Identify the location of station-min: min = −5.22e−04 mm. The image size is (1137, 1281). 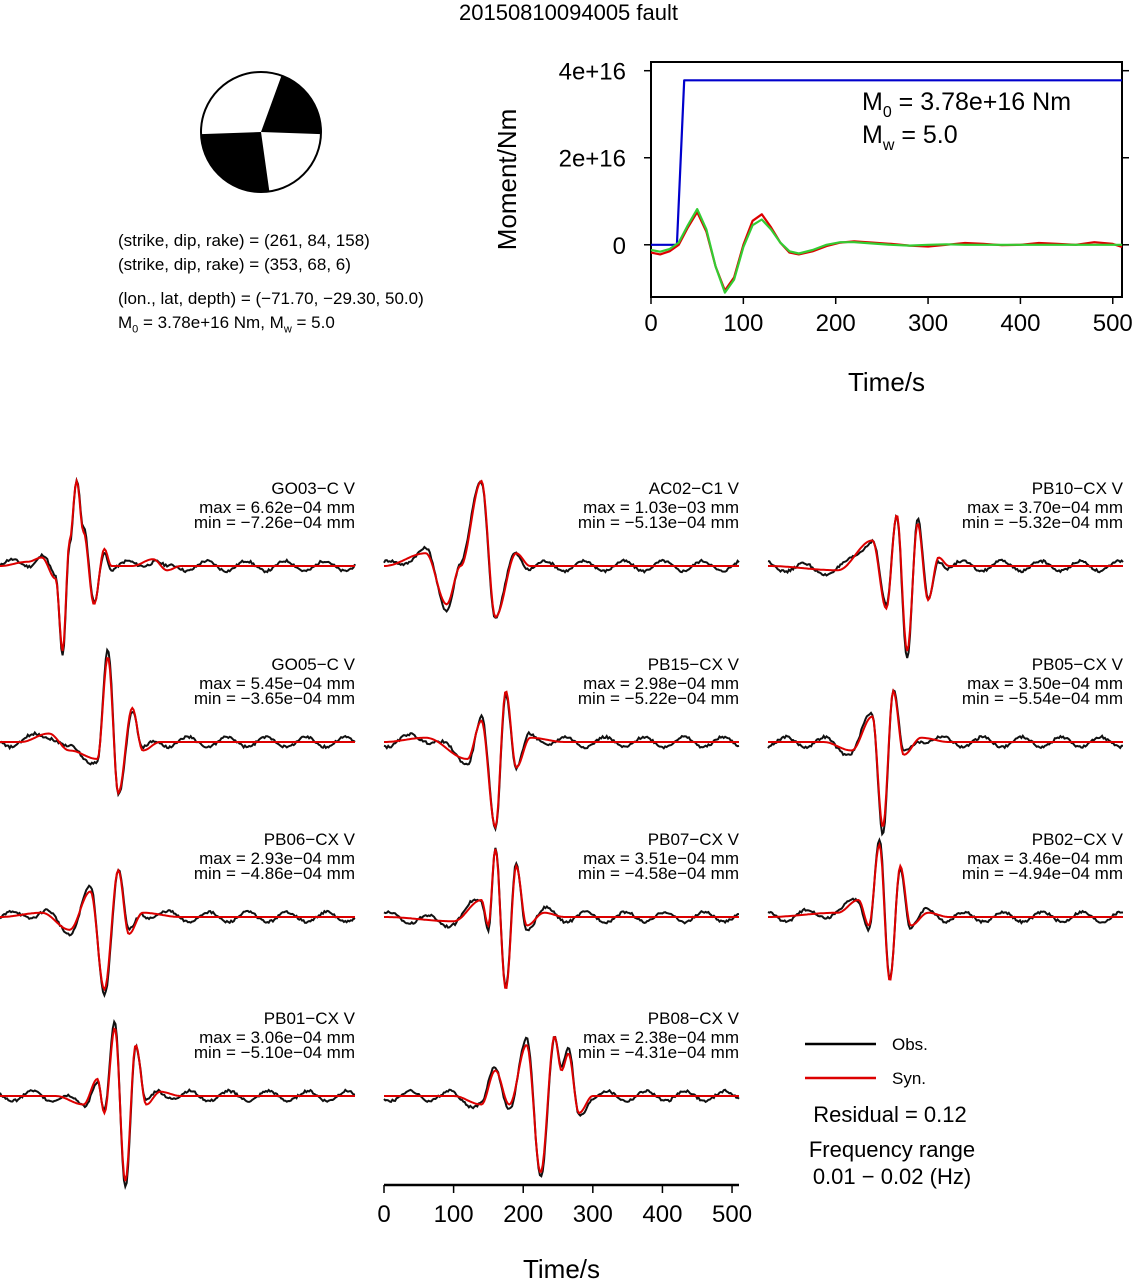
(658, 698).